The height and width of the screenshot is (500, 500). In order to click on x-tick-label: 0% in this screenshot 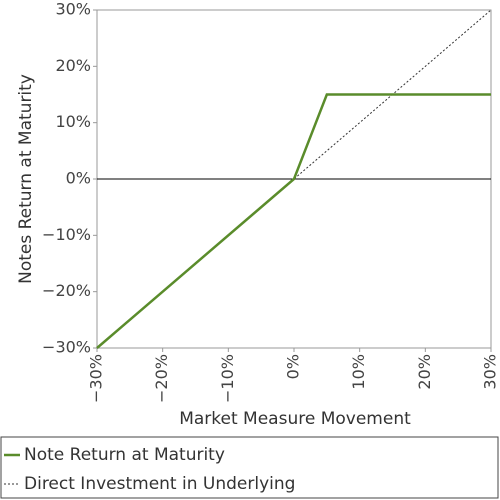, I will do `click(293, 366)`.